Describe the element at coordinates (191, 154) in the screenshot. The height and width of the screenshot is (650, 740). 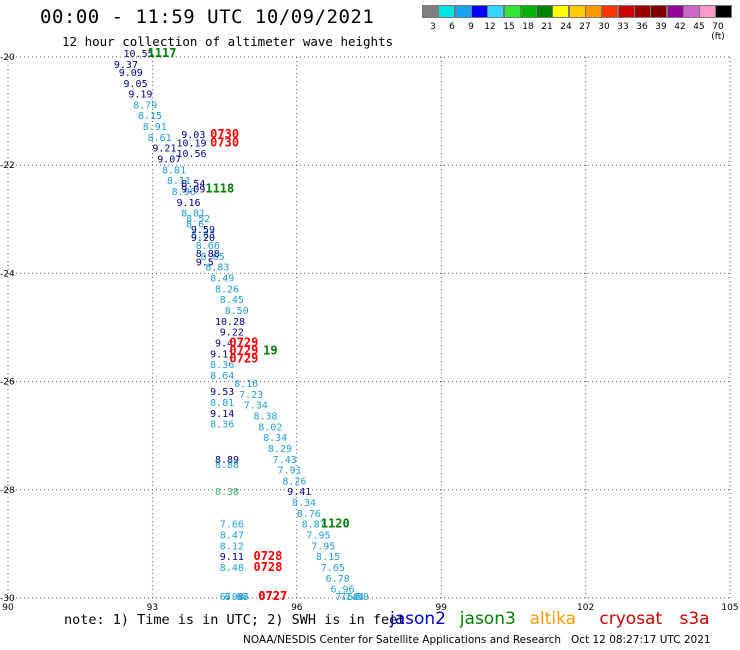
I see `wave-height-label: 10.56` at that location.